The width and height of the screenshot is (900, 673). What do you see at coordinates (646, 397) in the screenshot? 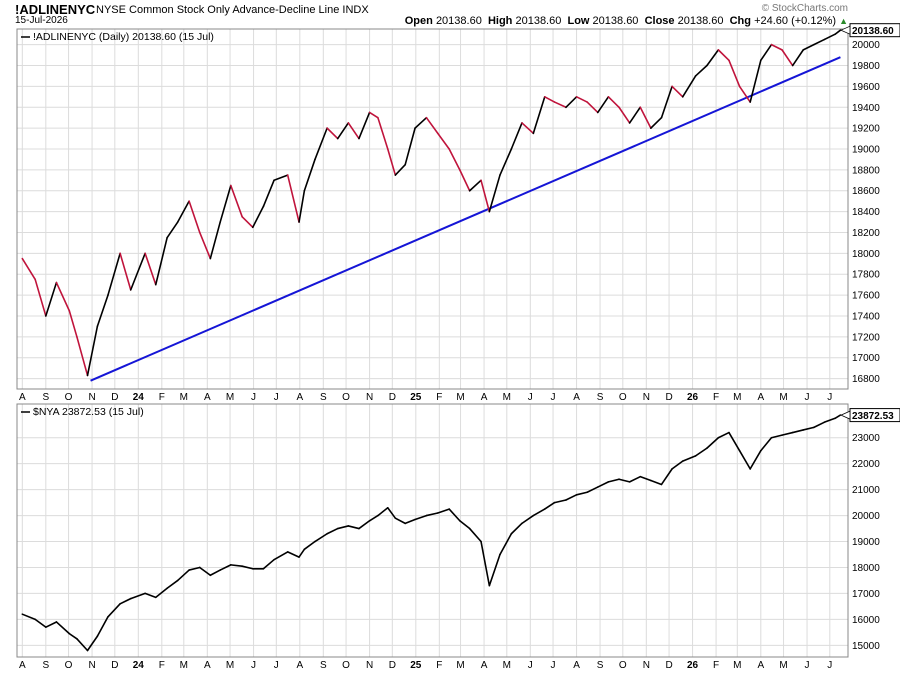
I see `x-tick-label: N` at bounding box center [646, 397].